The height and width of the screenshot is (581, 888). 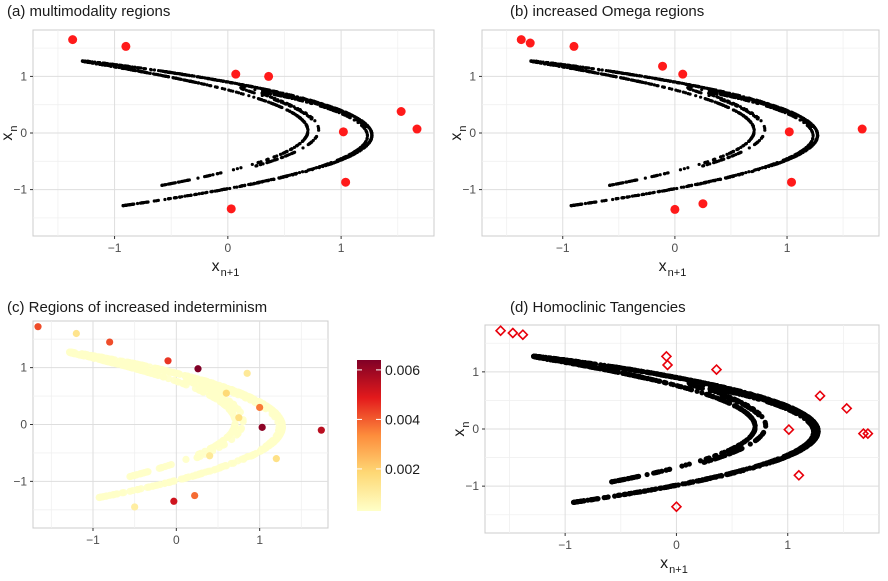 I want to click on data-layer, so click(x=245, y=124).